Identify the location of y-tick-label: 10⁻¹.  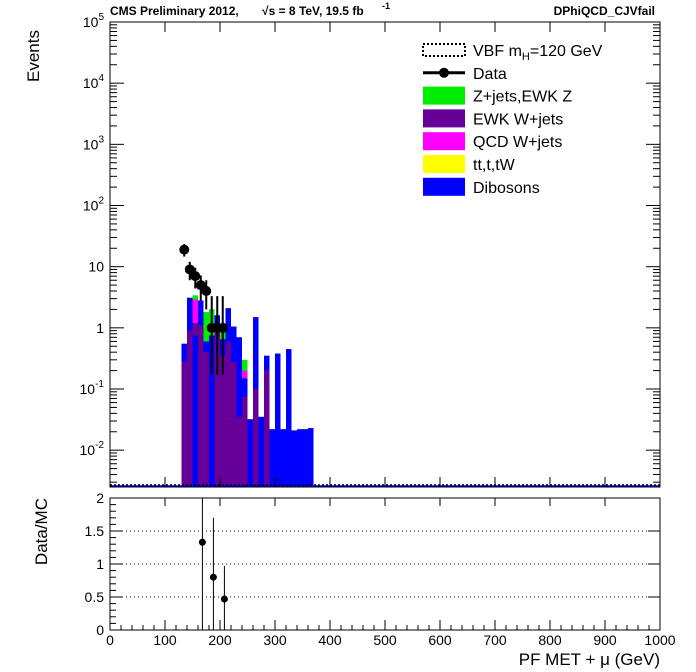
(92, 388).